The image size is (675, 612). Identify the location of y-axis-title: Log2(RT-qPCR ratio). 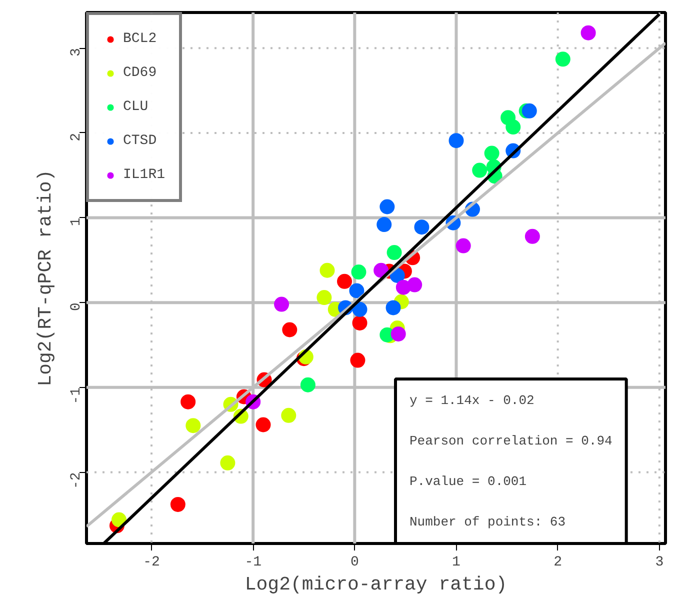
(45, 278).